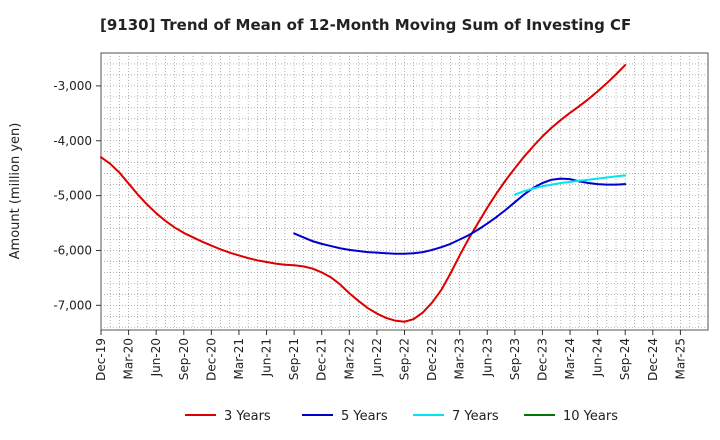  I want to click on y-tick-label: -7,000, so click(72, 305).